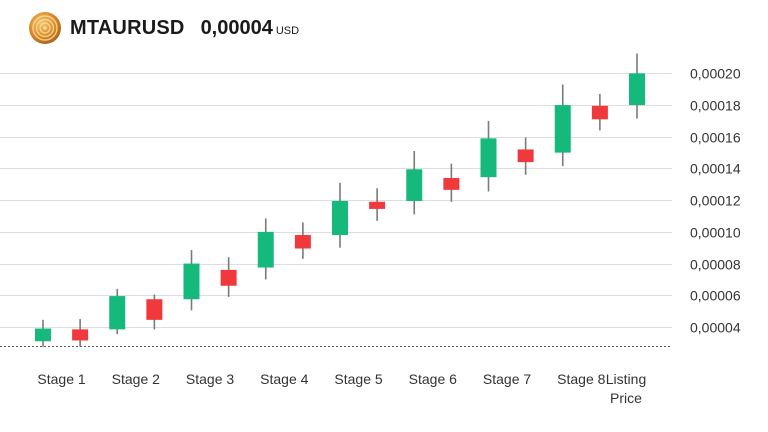 This screenshot has width=768, height=432. What do you see at coordinates (287, 31) in the screenshot?
I see `price-unit: USD` at bounding box center [287, 31].